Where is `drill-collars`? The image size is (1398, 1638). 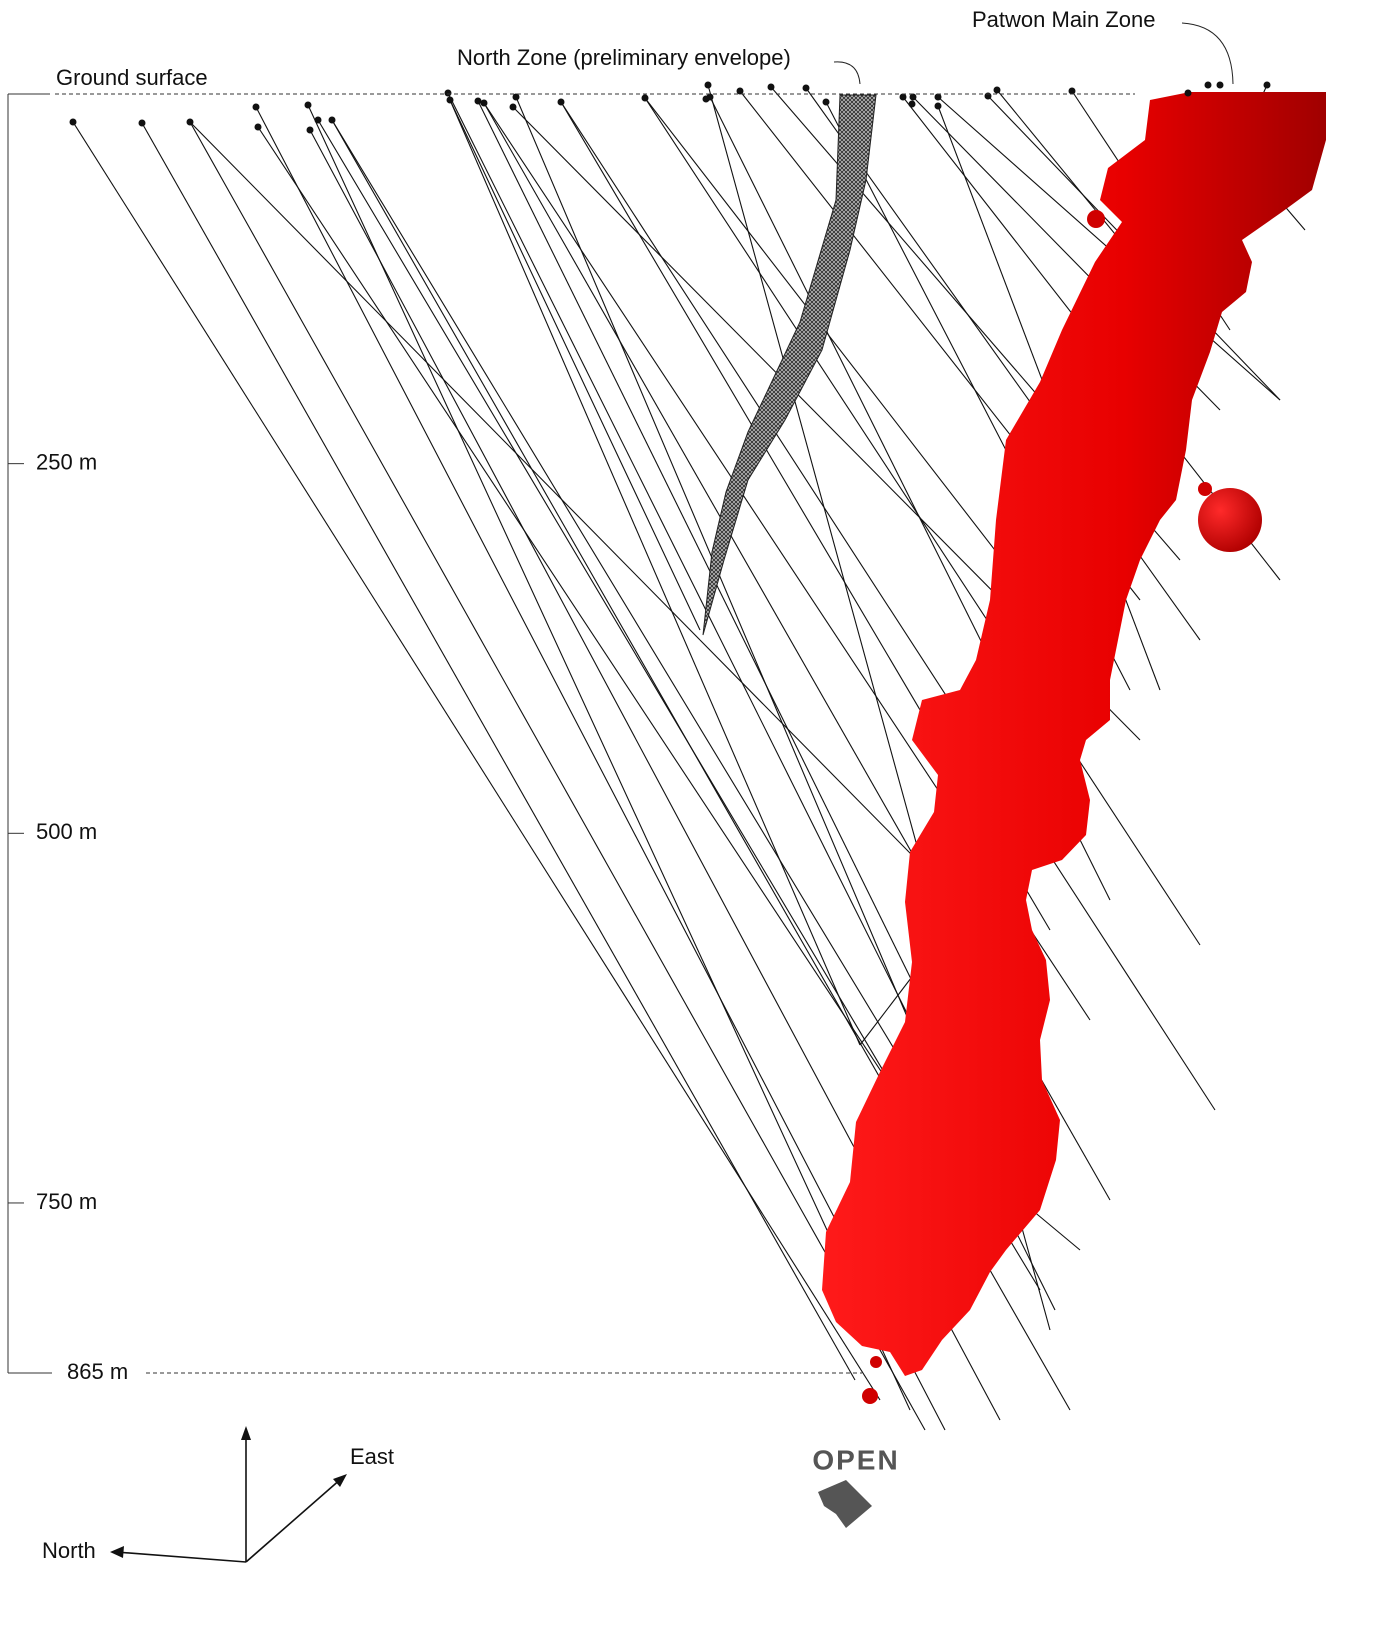 drill-collars is located at coordinates (670, 107).